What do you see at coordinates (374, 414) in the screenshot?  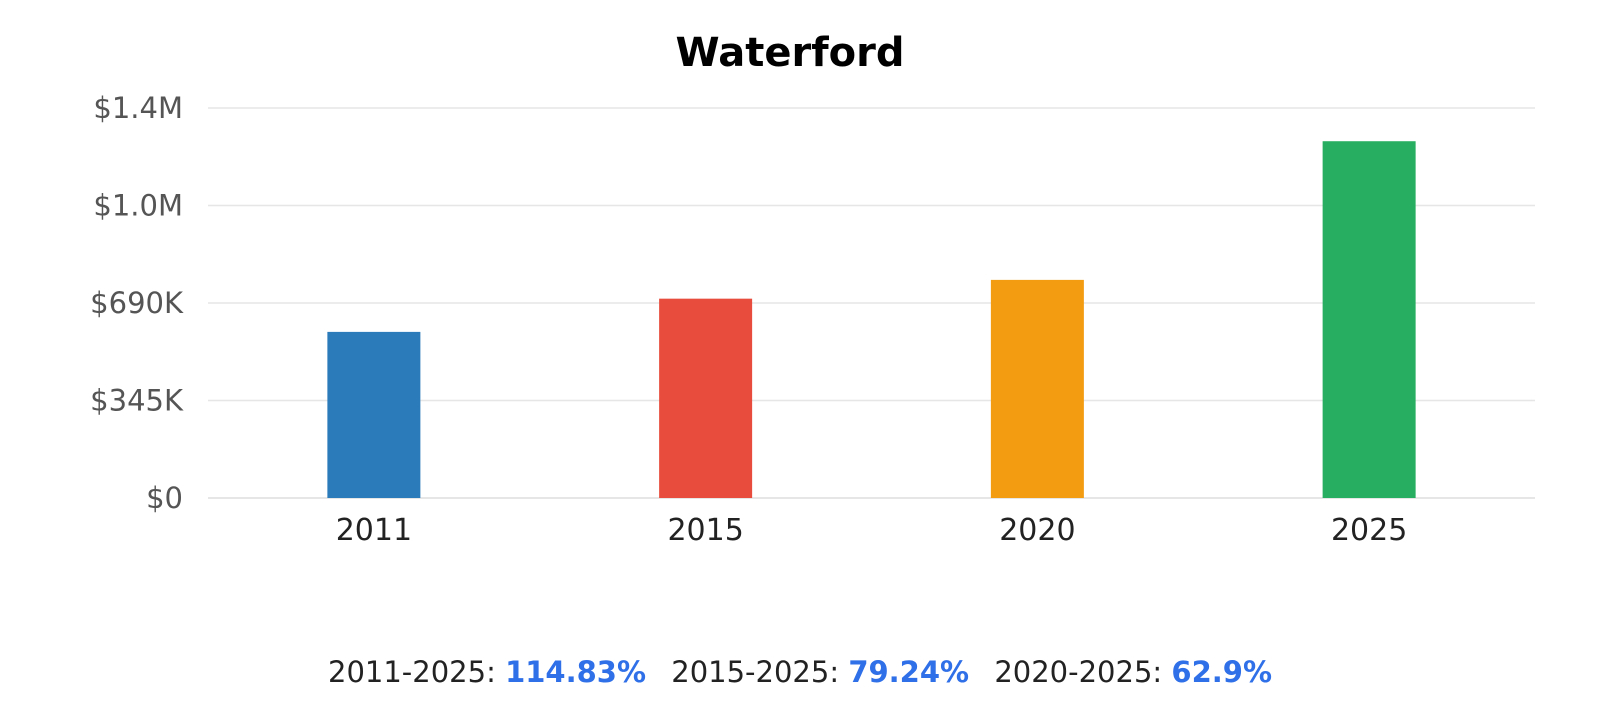 I see `bar-2011` at bounding box center [374, 414].